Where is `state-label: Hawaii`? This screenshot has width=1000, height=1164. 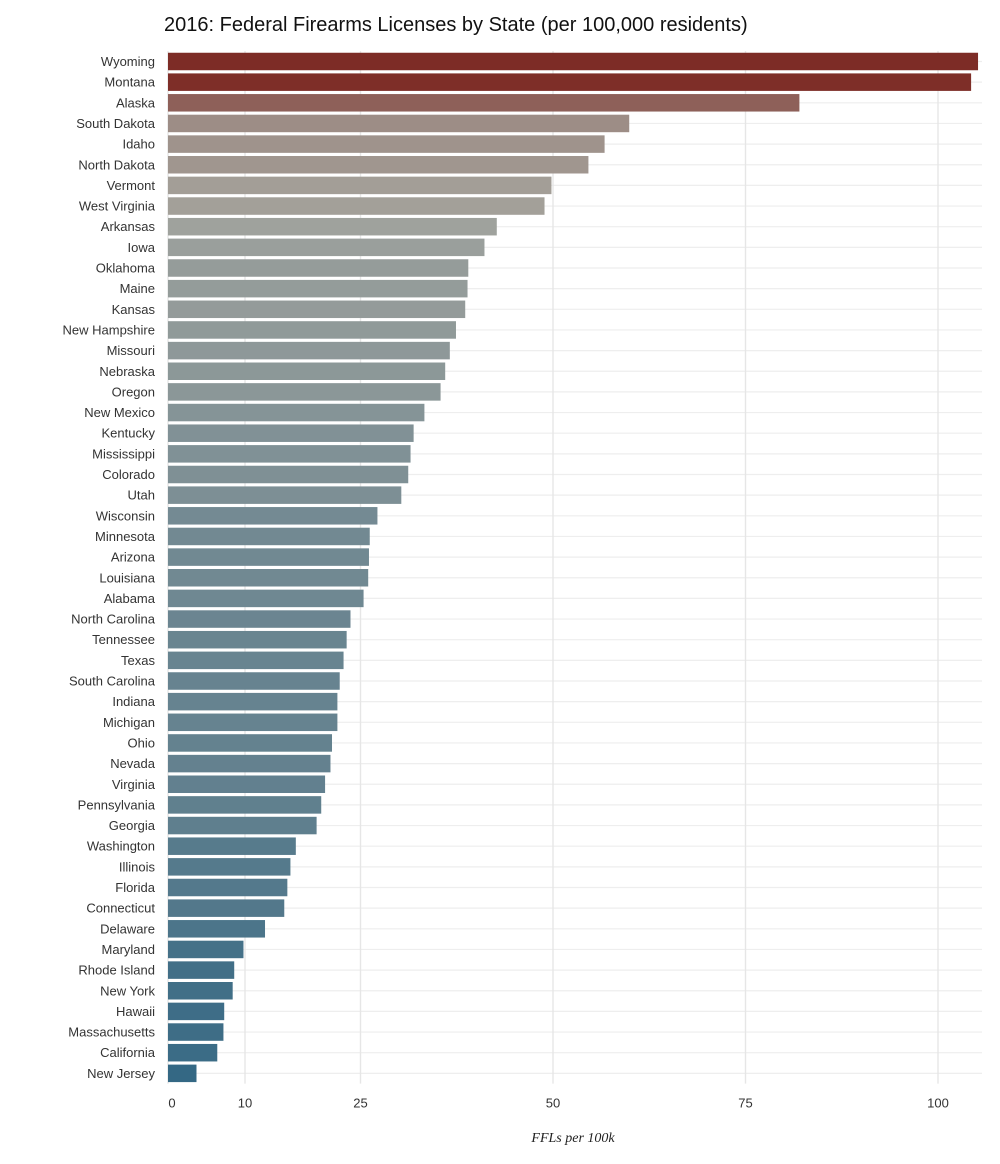
state-label: Hawaii is located at coordinates (135, 1011).